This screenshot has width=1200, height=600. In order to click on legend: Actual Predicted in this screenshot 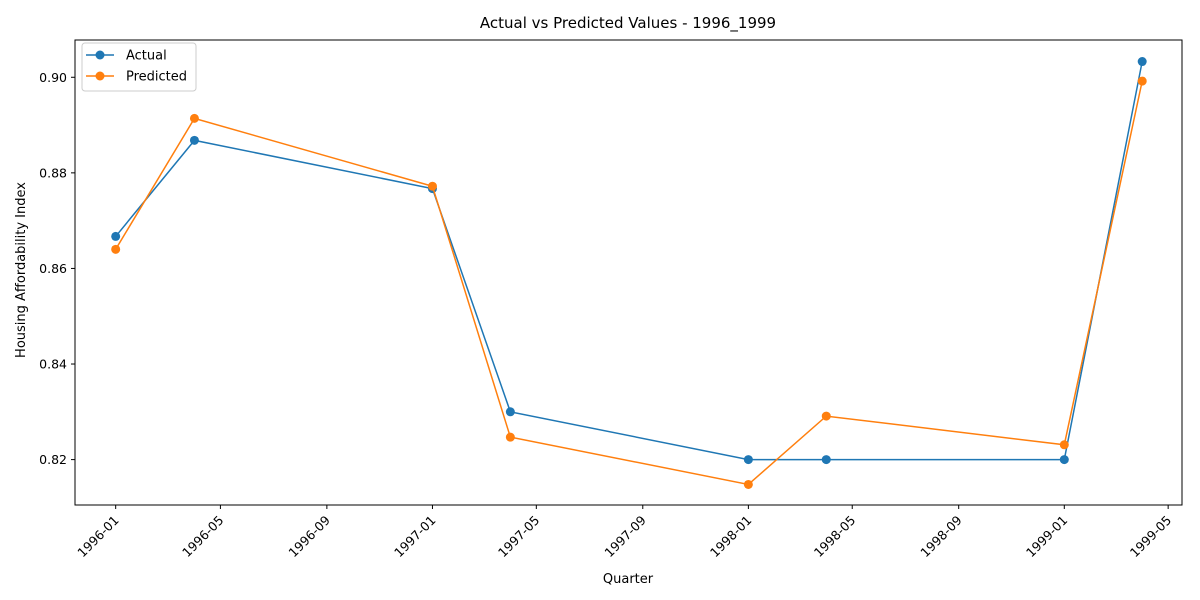, I will do `click(139, 67)`.